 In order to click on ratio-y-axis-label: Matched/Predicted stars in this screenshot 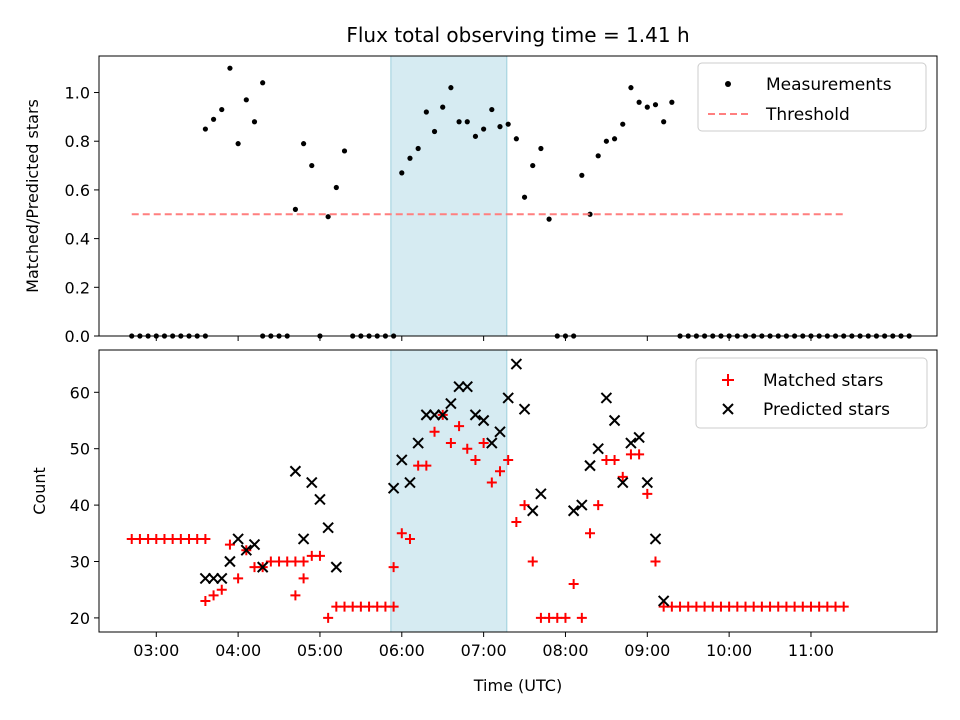, I will do `click(32, 196)`.